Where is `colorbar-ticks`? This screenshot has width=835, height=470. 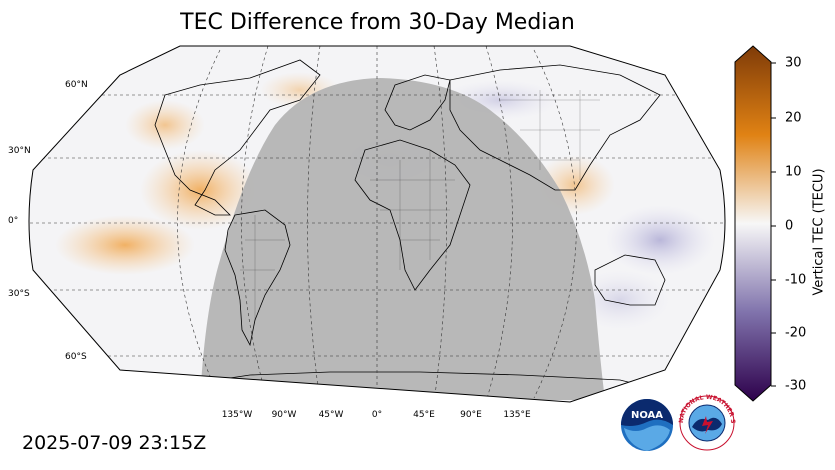
colorbar-ticks is located at coordinates (773, 224).